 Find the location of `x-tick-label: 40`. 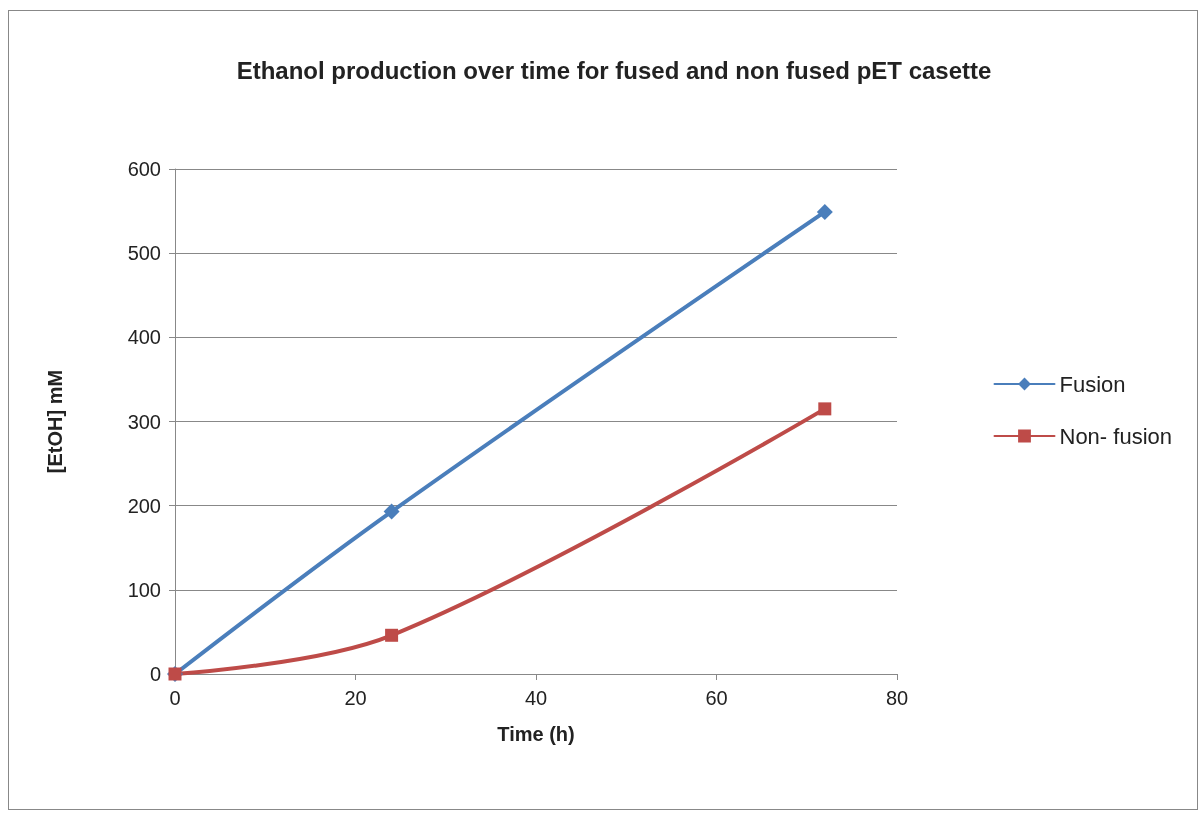

x-tick-label: 40 is located at coordinates (536, 698).